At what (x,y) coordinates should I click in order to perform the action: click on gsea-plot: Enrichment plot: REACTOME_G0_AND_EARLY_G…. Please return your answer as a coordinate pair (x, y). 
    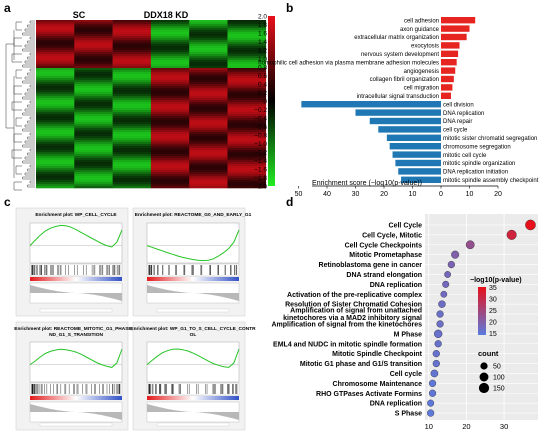
    Looking at the image, I should click on (192, 262).